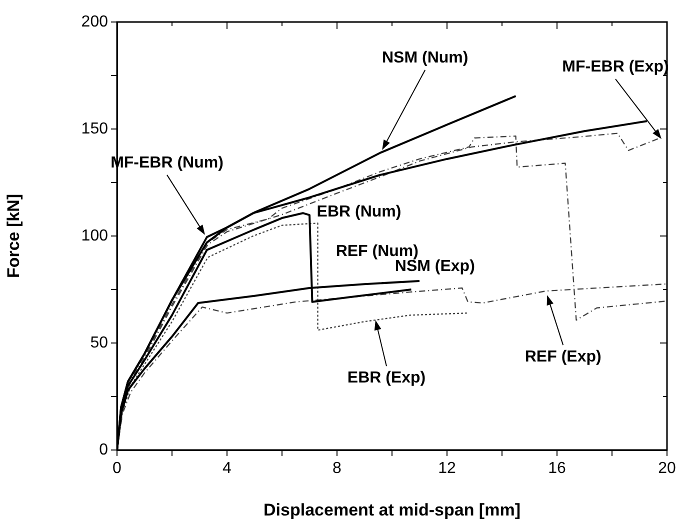 This screenshot has width=682, height=525. What do you see at coordinates (337, 469) in the screenshot?
I see `x-tick-label: 8` at bounding box center [337, 469].